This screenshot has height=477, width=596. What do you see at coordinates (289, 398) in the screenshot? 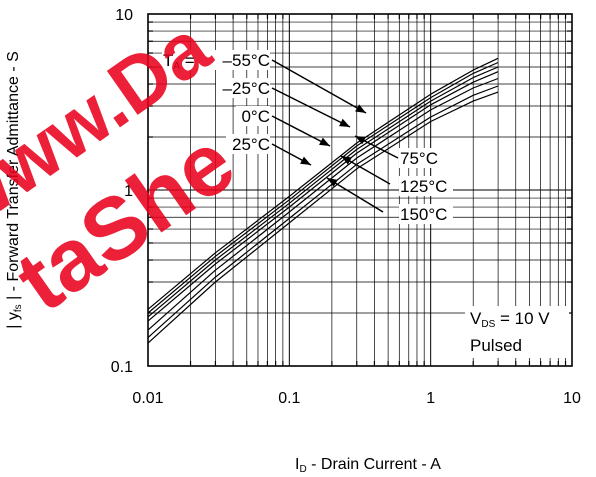
I see `x-tick-label: 0.1` at bounding box center [289, 398].